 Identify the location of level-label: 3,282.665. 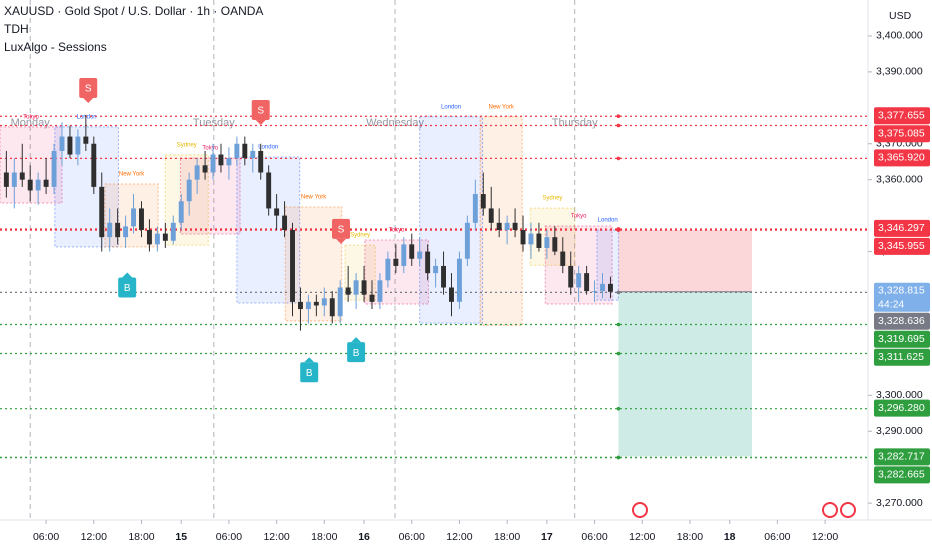
(901, 475).